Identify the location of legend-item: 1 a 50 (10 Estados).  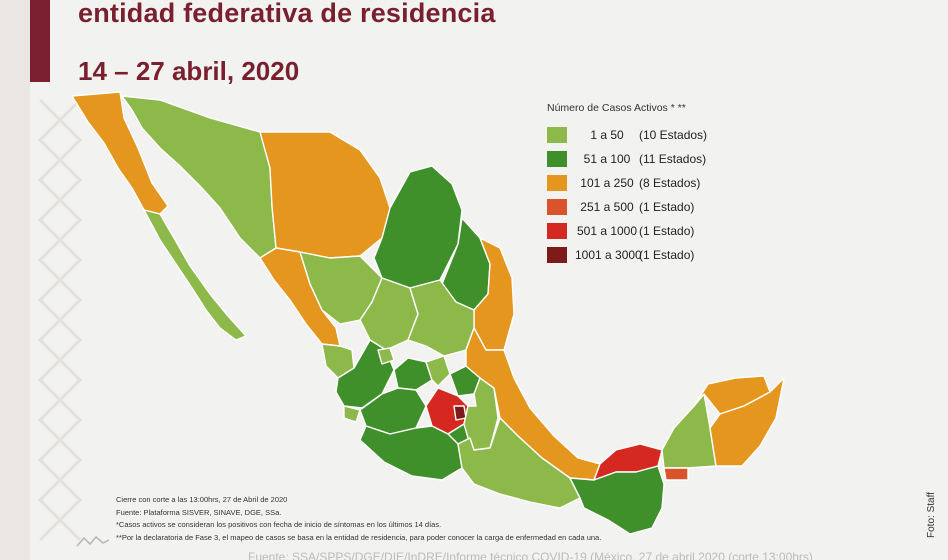
(647, 135).